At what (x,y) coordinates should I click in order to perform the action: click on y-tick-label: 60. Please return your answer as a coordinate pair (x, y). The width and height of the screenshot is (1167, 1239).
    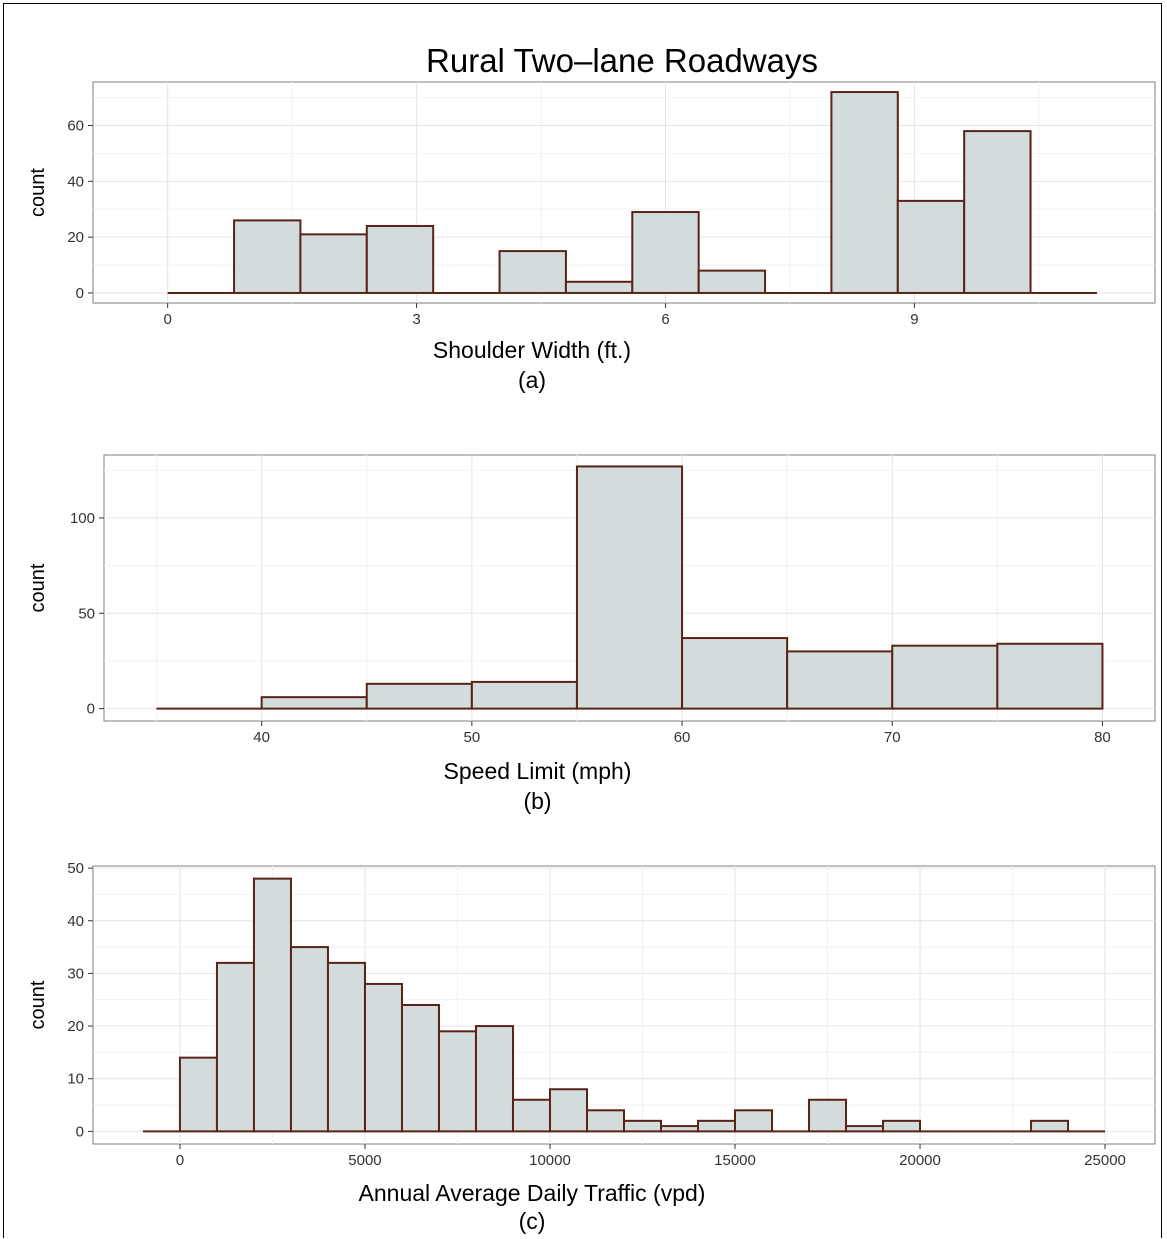
    Looking at the image, I should click on (75, 126).